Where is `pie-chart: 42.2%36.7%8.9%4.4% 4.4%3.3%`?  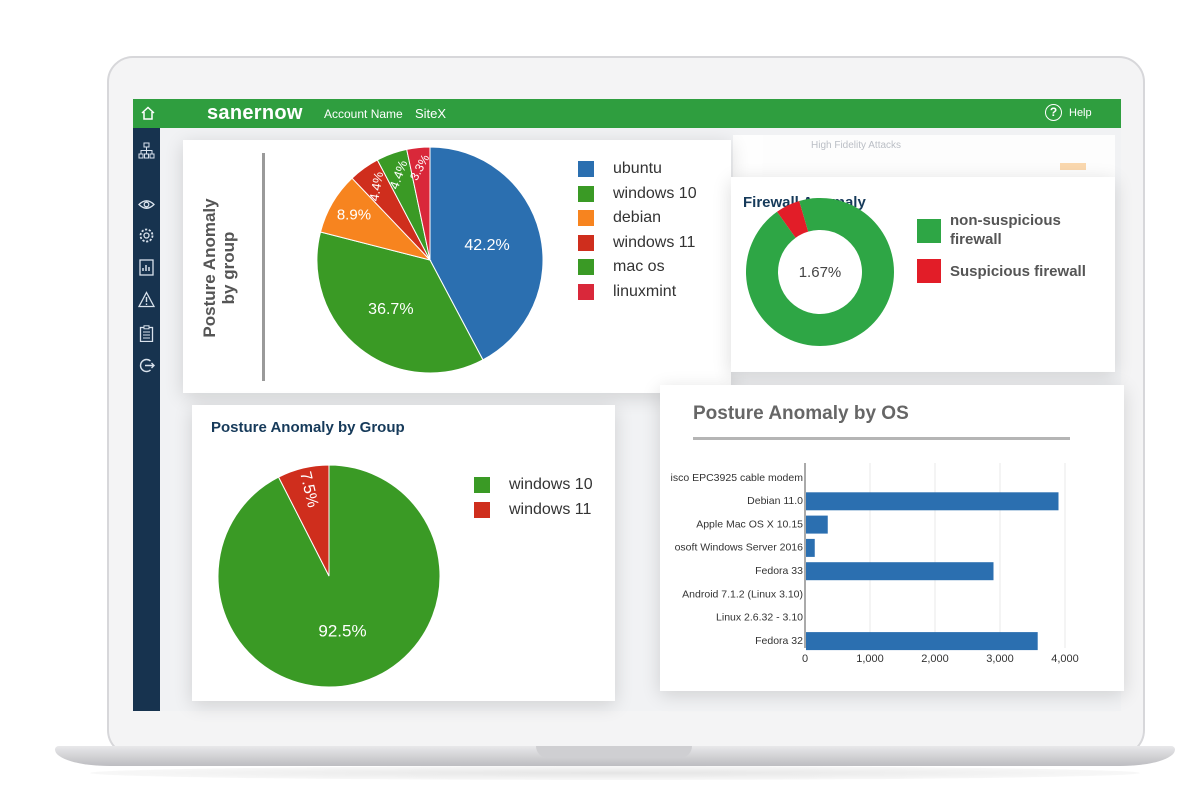
pie-chart: 42.2%36.7%8.9%4.4% 4.4%3.3% is located at coordinates (430, 260).